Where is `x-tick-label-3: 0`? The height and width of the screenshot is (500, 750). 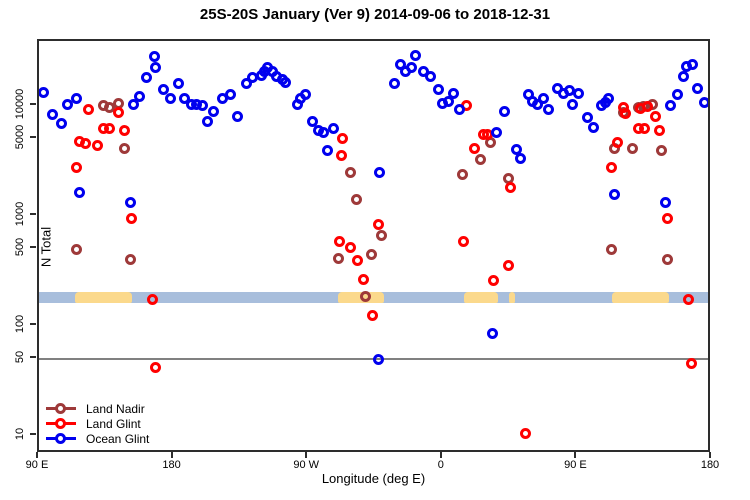
x-tick-label-3: 0 is located at coordinates (440, 465).